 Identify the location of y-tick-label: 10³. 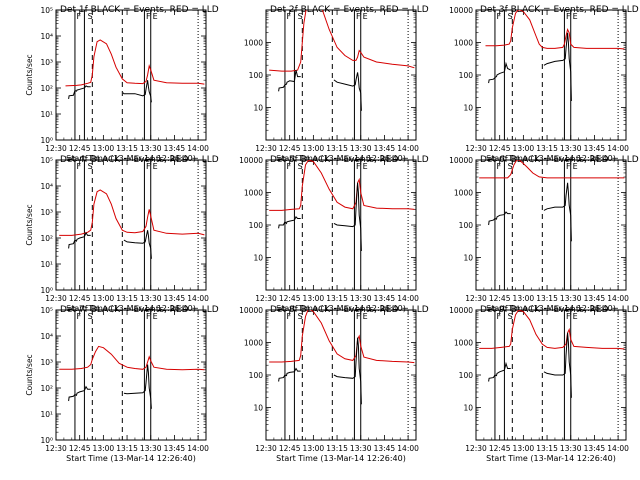
(46, 212).